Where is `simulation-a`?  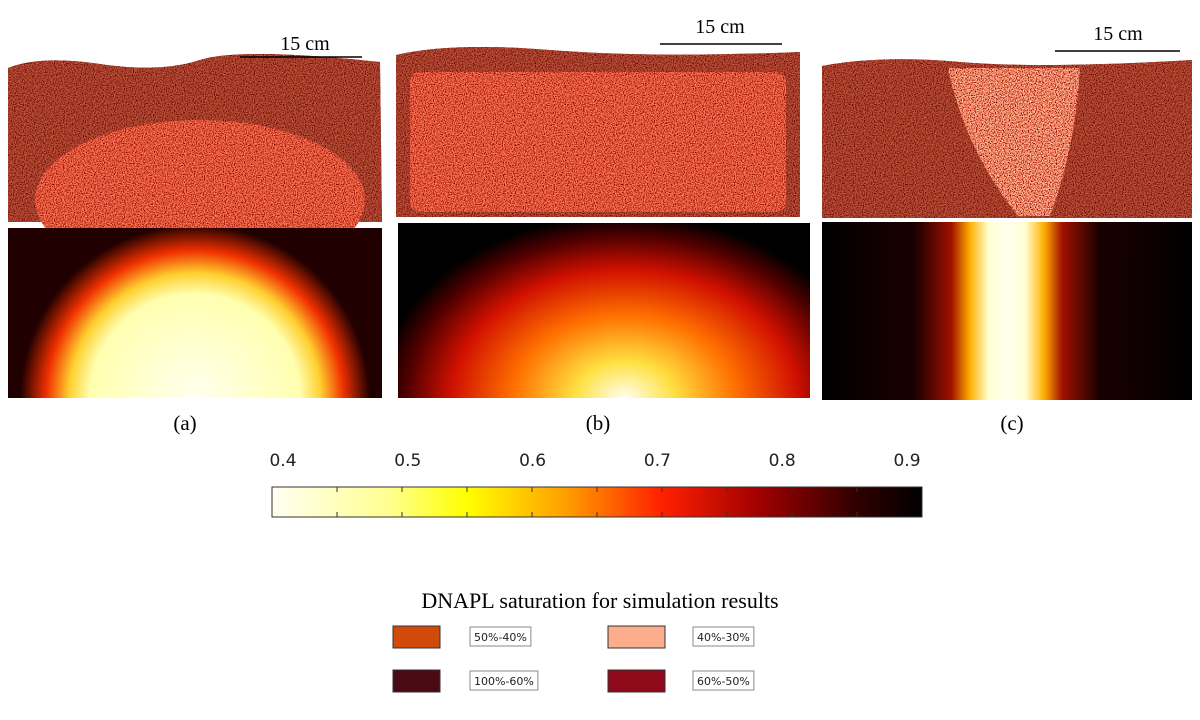 simulation-a is located at coordinates (195, 313).